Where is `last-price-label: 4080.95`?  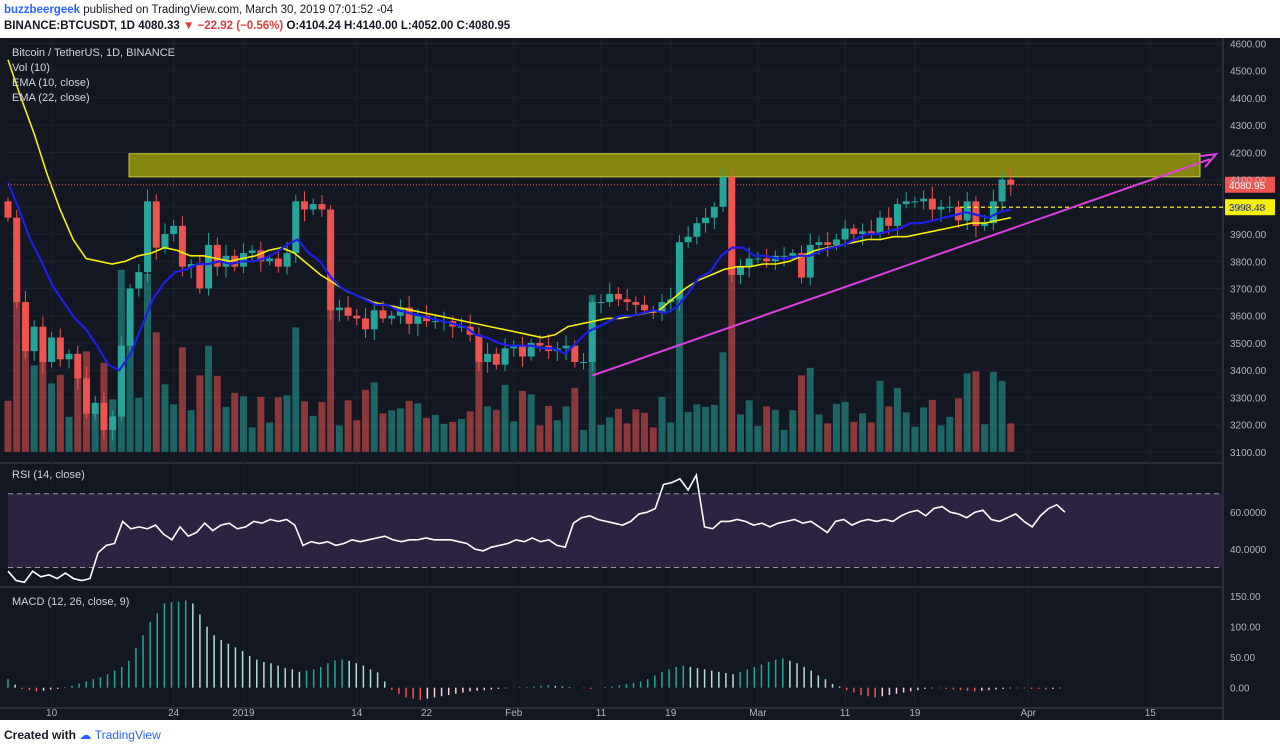
last-price-label: 4080.95 is located at coordinates (1247, 186).